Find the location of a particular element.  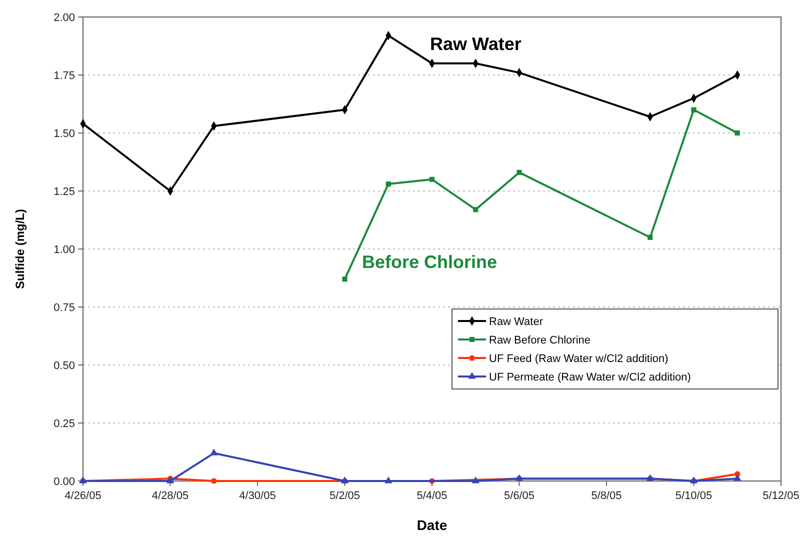

x-tick-label: 5/4/05 is located at coordinates (432, 496).